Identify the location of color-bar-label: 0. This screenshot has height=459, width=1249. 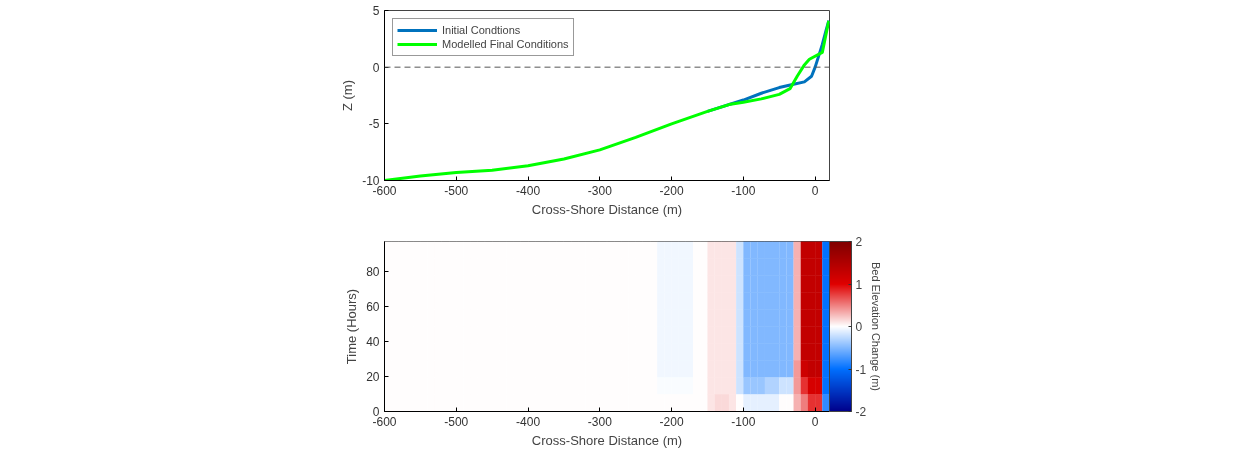
(859, 327).